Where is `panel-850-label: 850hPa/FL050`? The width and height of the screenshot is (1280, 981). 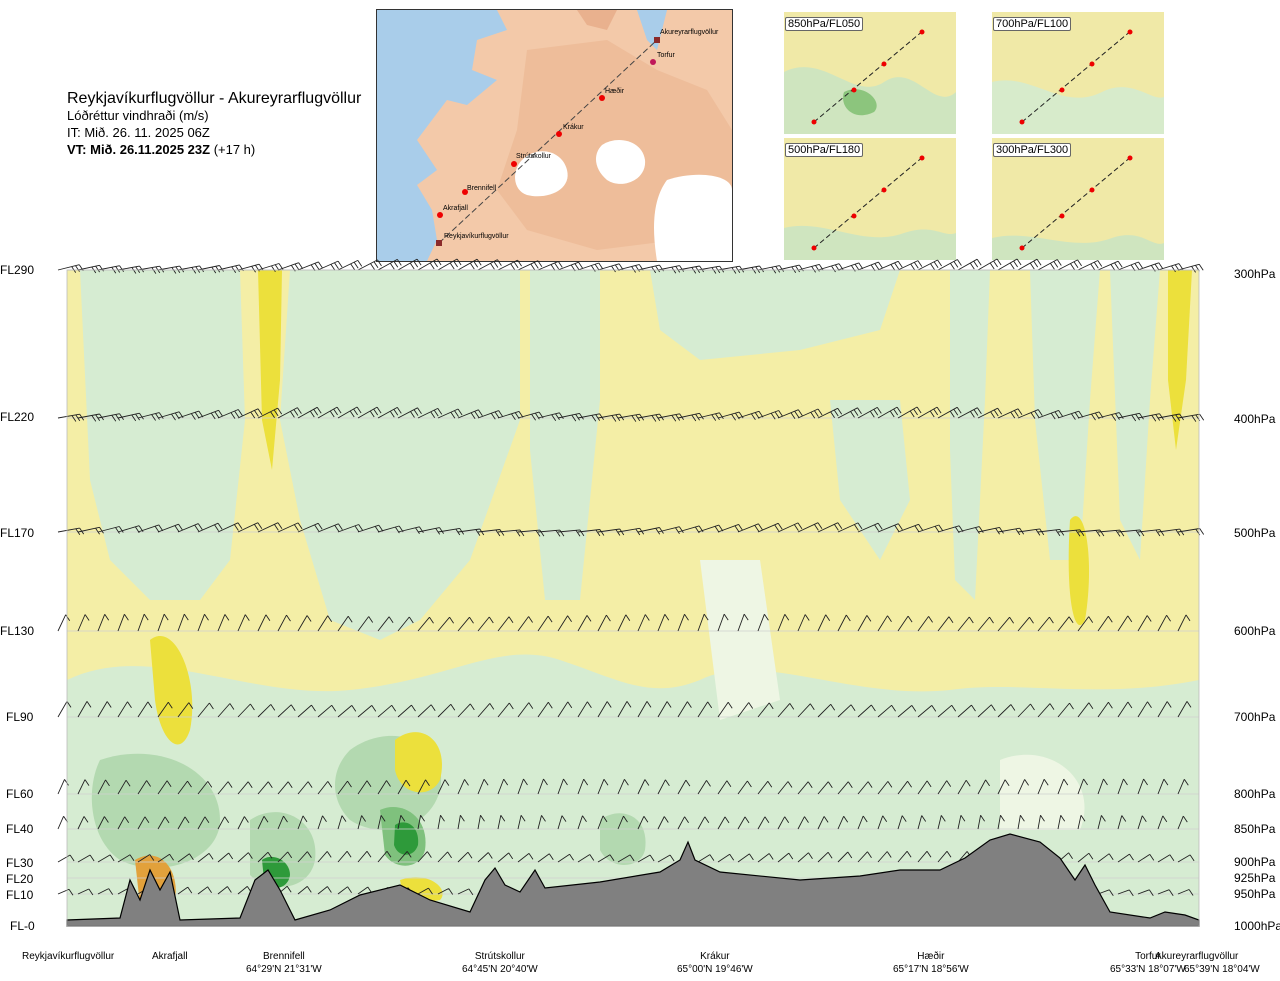
panel-850-label: 850hPa/FL050 is located at coordinates (824, 24).